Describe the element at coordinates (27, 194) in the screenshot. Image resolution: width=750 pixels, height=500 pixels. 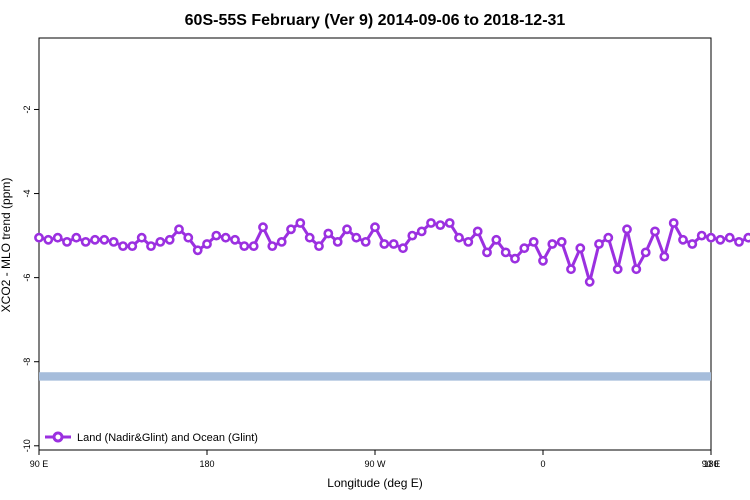
I see `y-tick-label: -4` at that location.